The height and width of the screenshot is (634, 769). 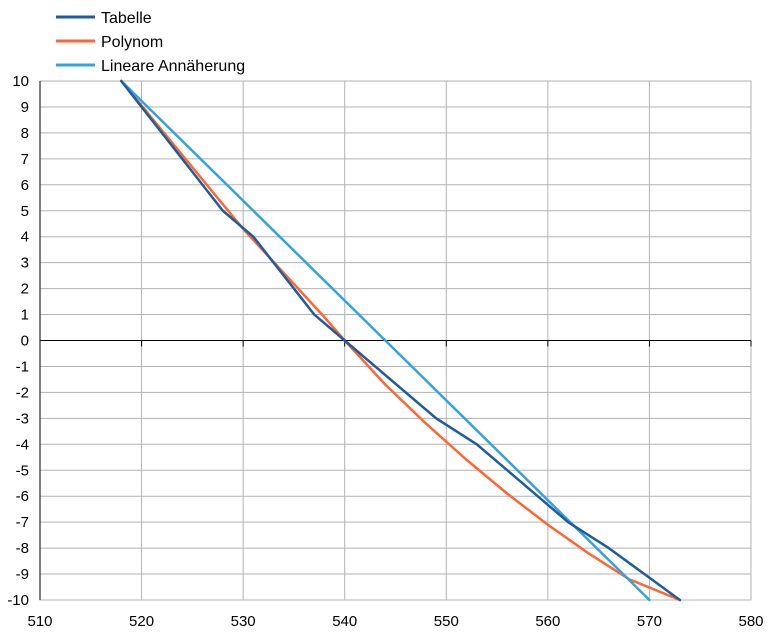 What do you see at coordinates (25, 133) in the screenshot?
I see `y-tick-label: 8` at bounding box center [25, 133].